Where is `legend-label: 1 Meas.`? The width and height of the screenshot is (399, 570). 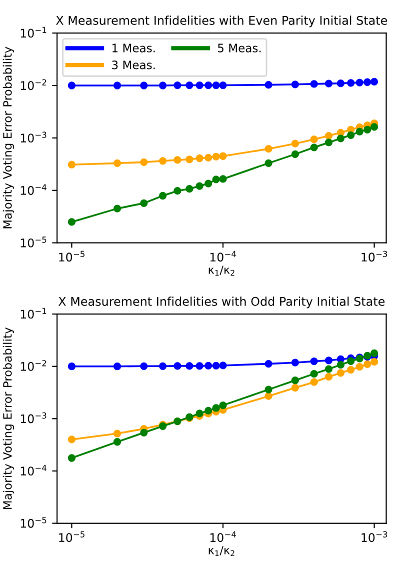 legend-label: 1 Meas. is located at coordinates (133, 48).